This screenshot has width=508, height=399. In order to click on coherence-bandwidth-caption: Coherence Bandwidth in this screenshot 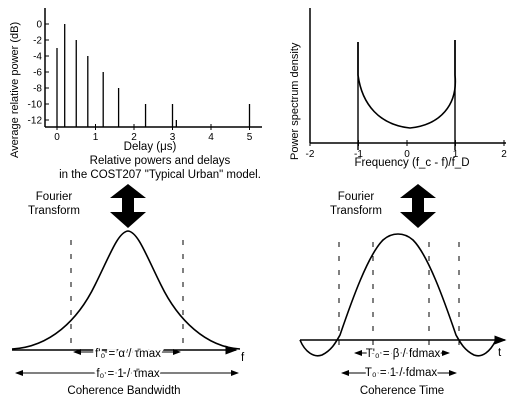, I will do `click(123, 391)`.